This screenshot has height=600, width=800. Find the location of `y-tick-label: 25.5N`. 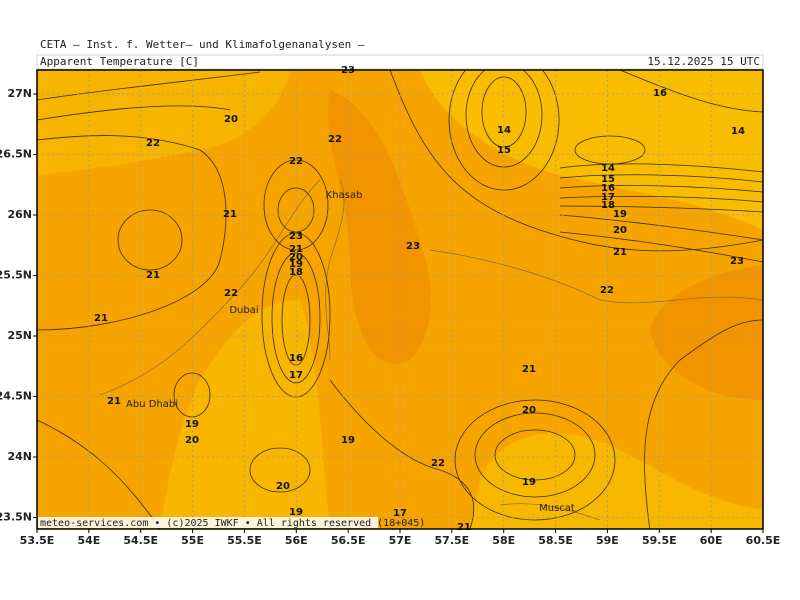

y-tick-label: 25.5N is located at coordinates (16, 275).